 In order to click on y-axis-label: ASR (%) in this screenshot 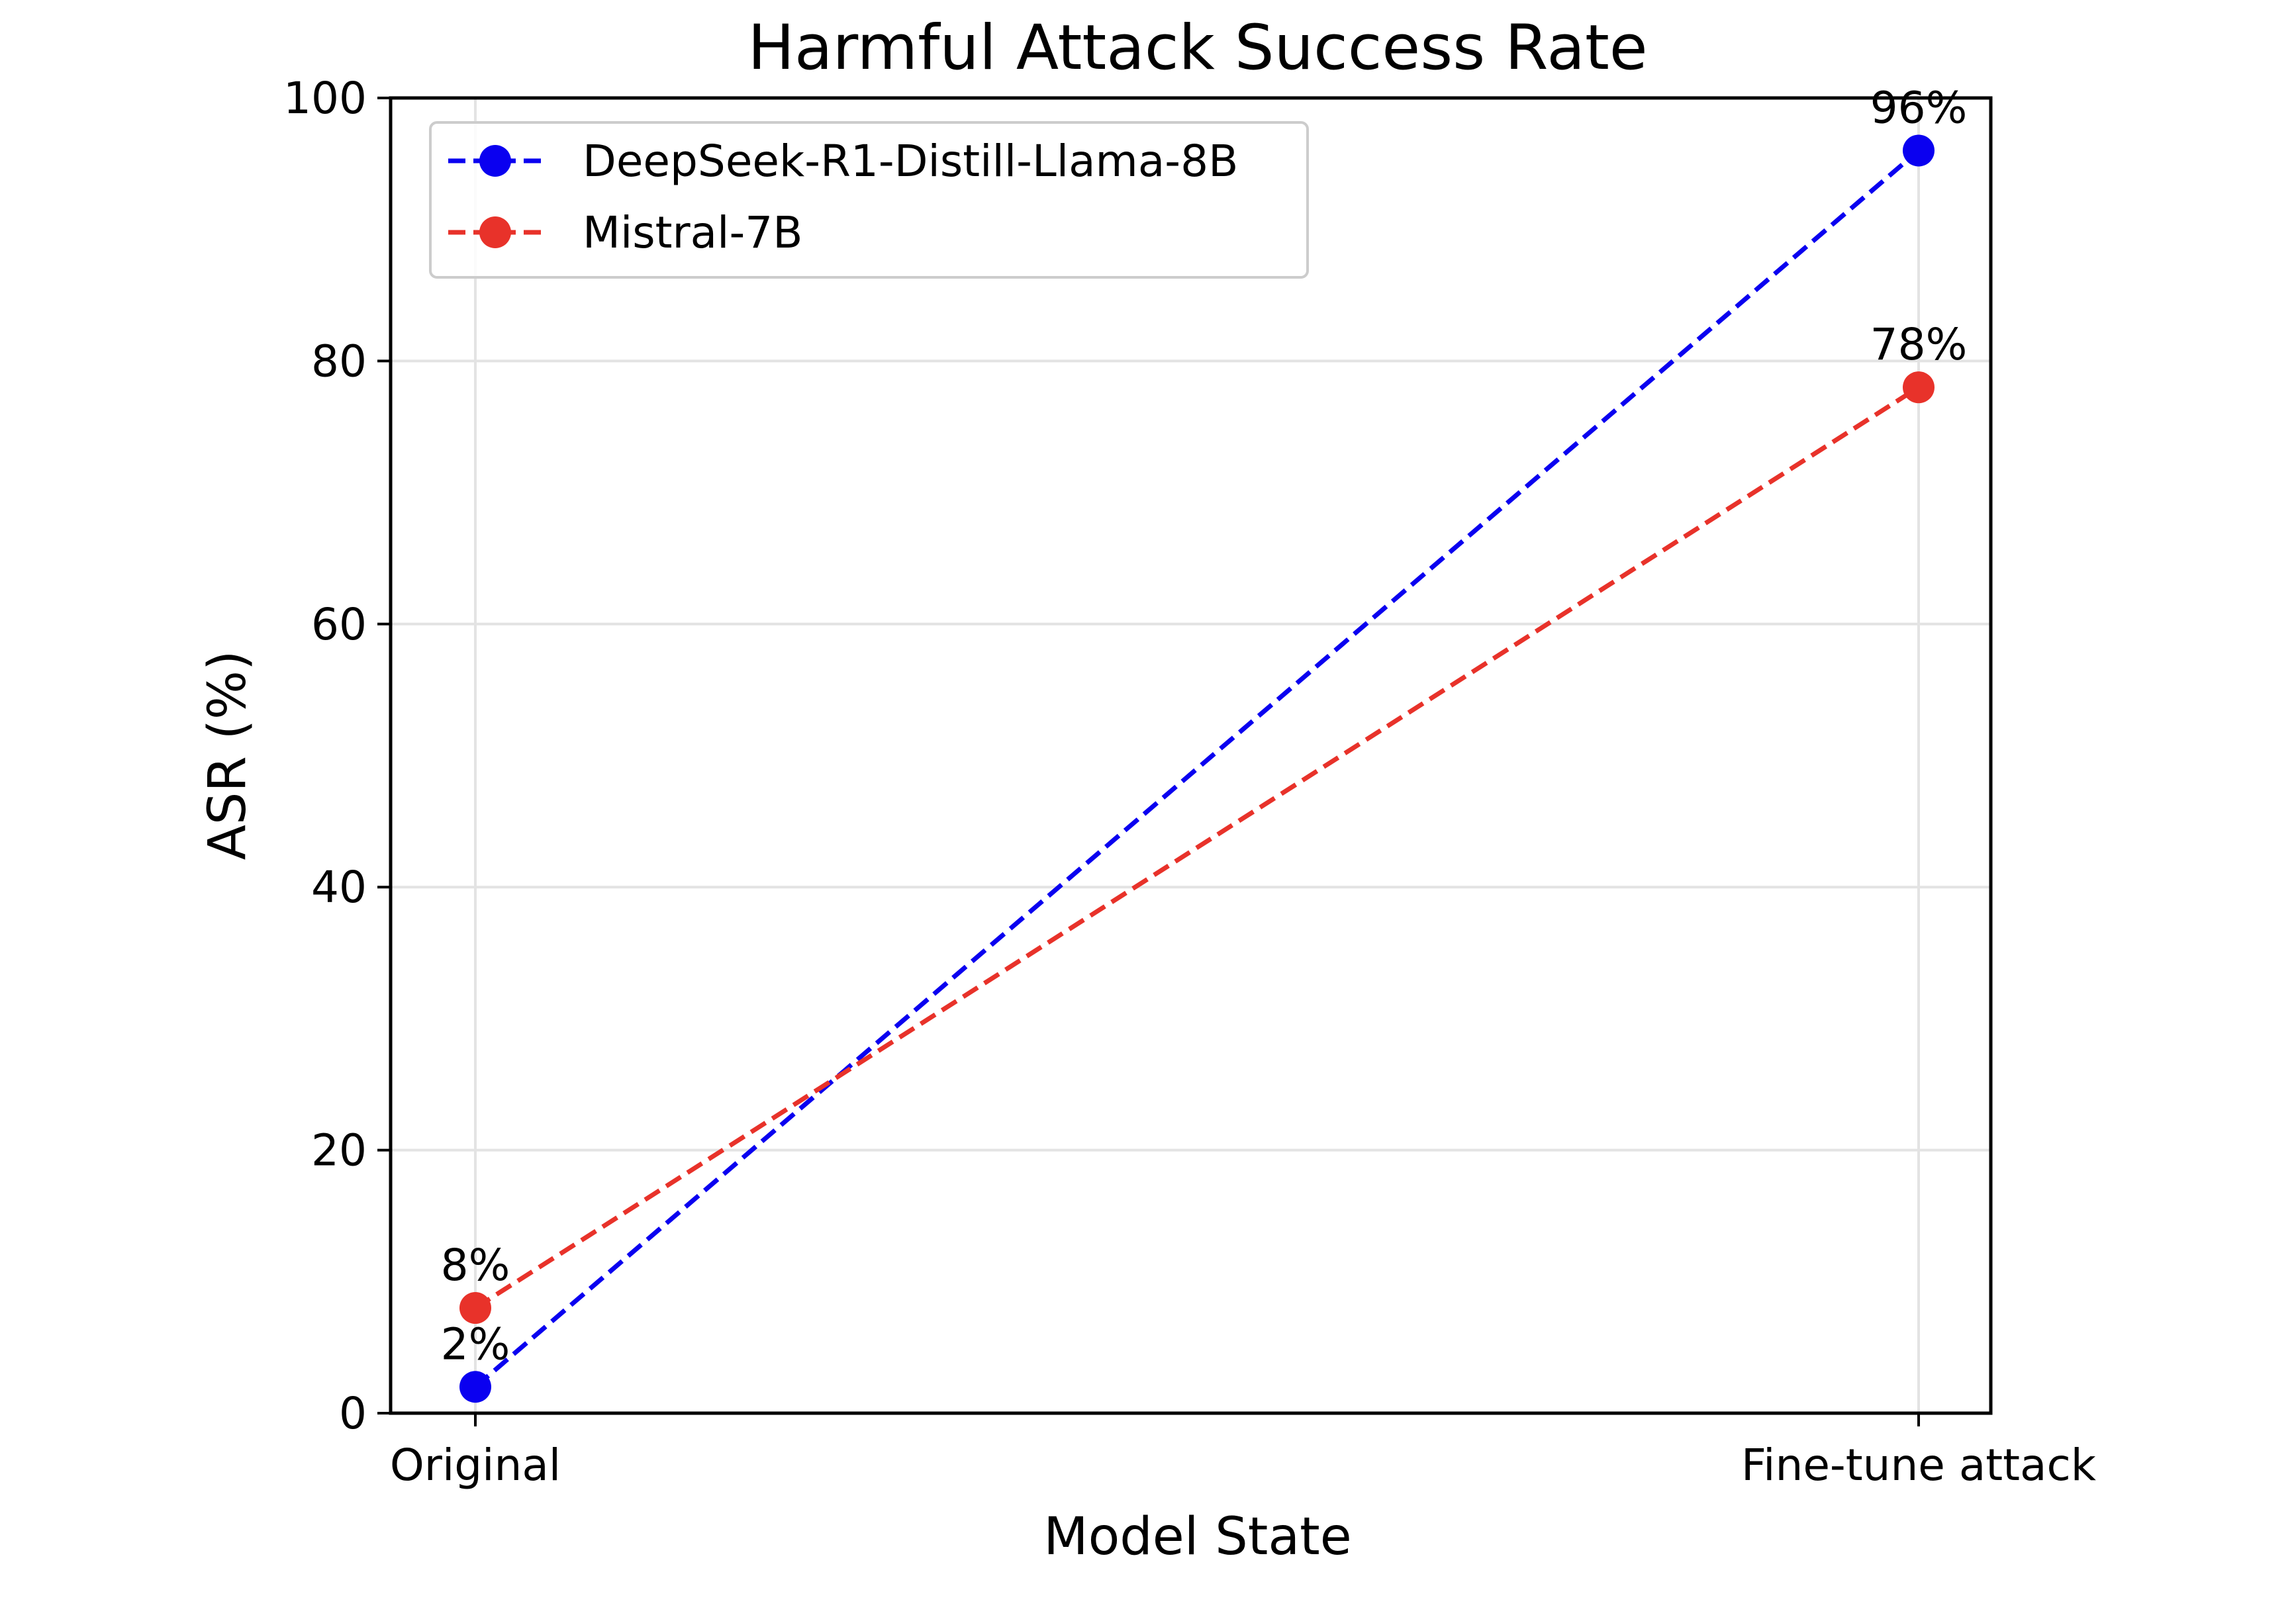, I will do `click(228, 755)`.